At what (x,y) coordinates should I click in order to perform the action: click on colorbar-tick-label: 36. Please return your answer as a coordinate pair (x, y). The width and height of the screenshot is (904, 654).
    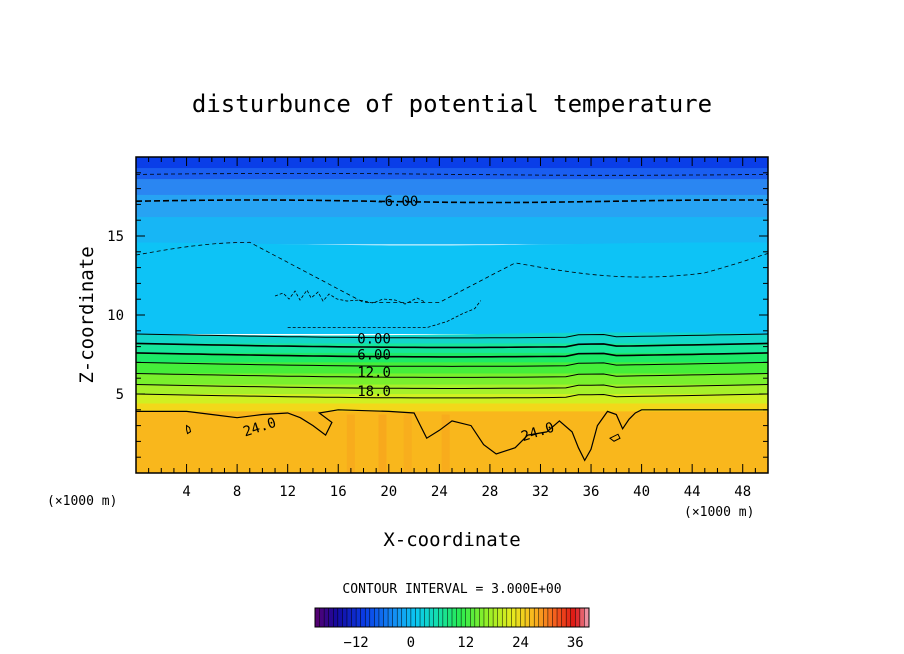
    Looking at the image, I should click on (575, 643).